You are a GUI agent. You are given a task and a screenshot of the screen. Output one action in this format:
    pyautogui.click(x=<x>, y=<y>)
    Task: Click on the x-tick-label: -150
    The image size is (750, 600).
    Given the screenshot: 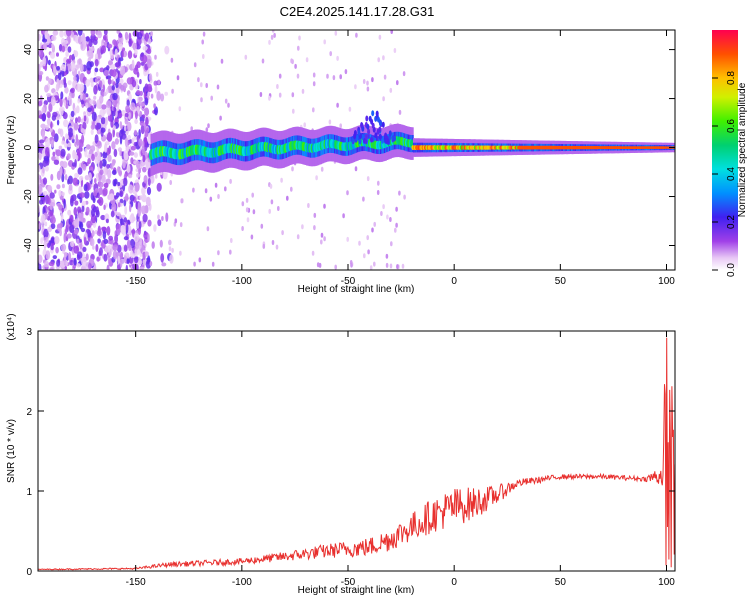 What is the action you would take?
    pyautogui.click(x=136, y=582)
    